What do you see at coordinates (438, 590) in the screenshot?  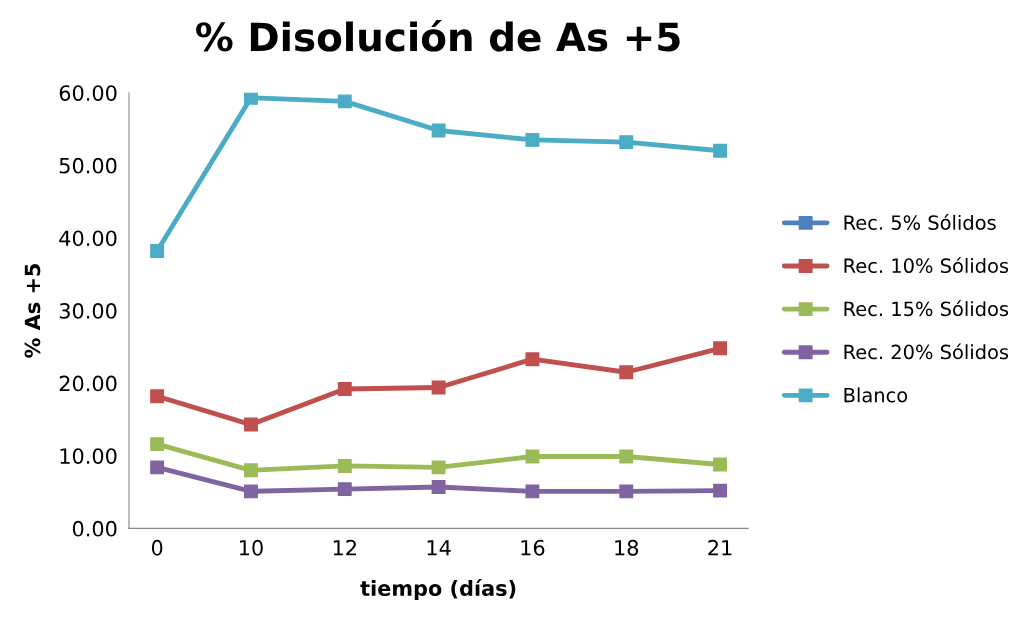 I see `x-axis-title: tiempo (días)` at bounding box center [438, 590].